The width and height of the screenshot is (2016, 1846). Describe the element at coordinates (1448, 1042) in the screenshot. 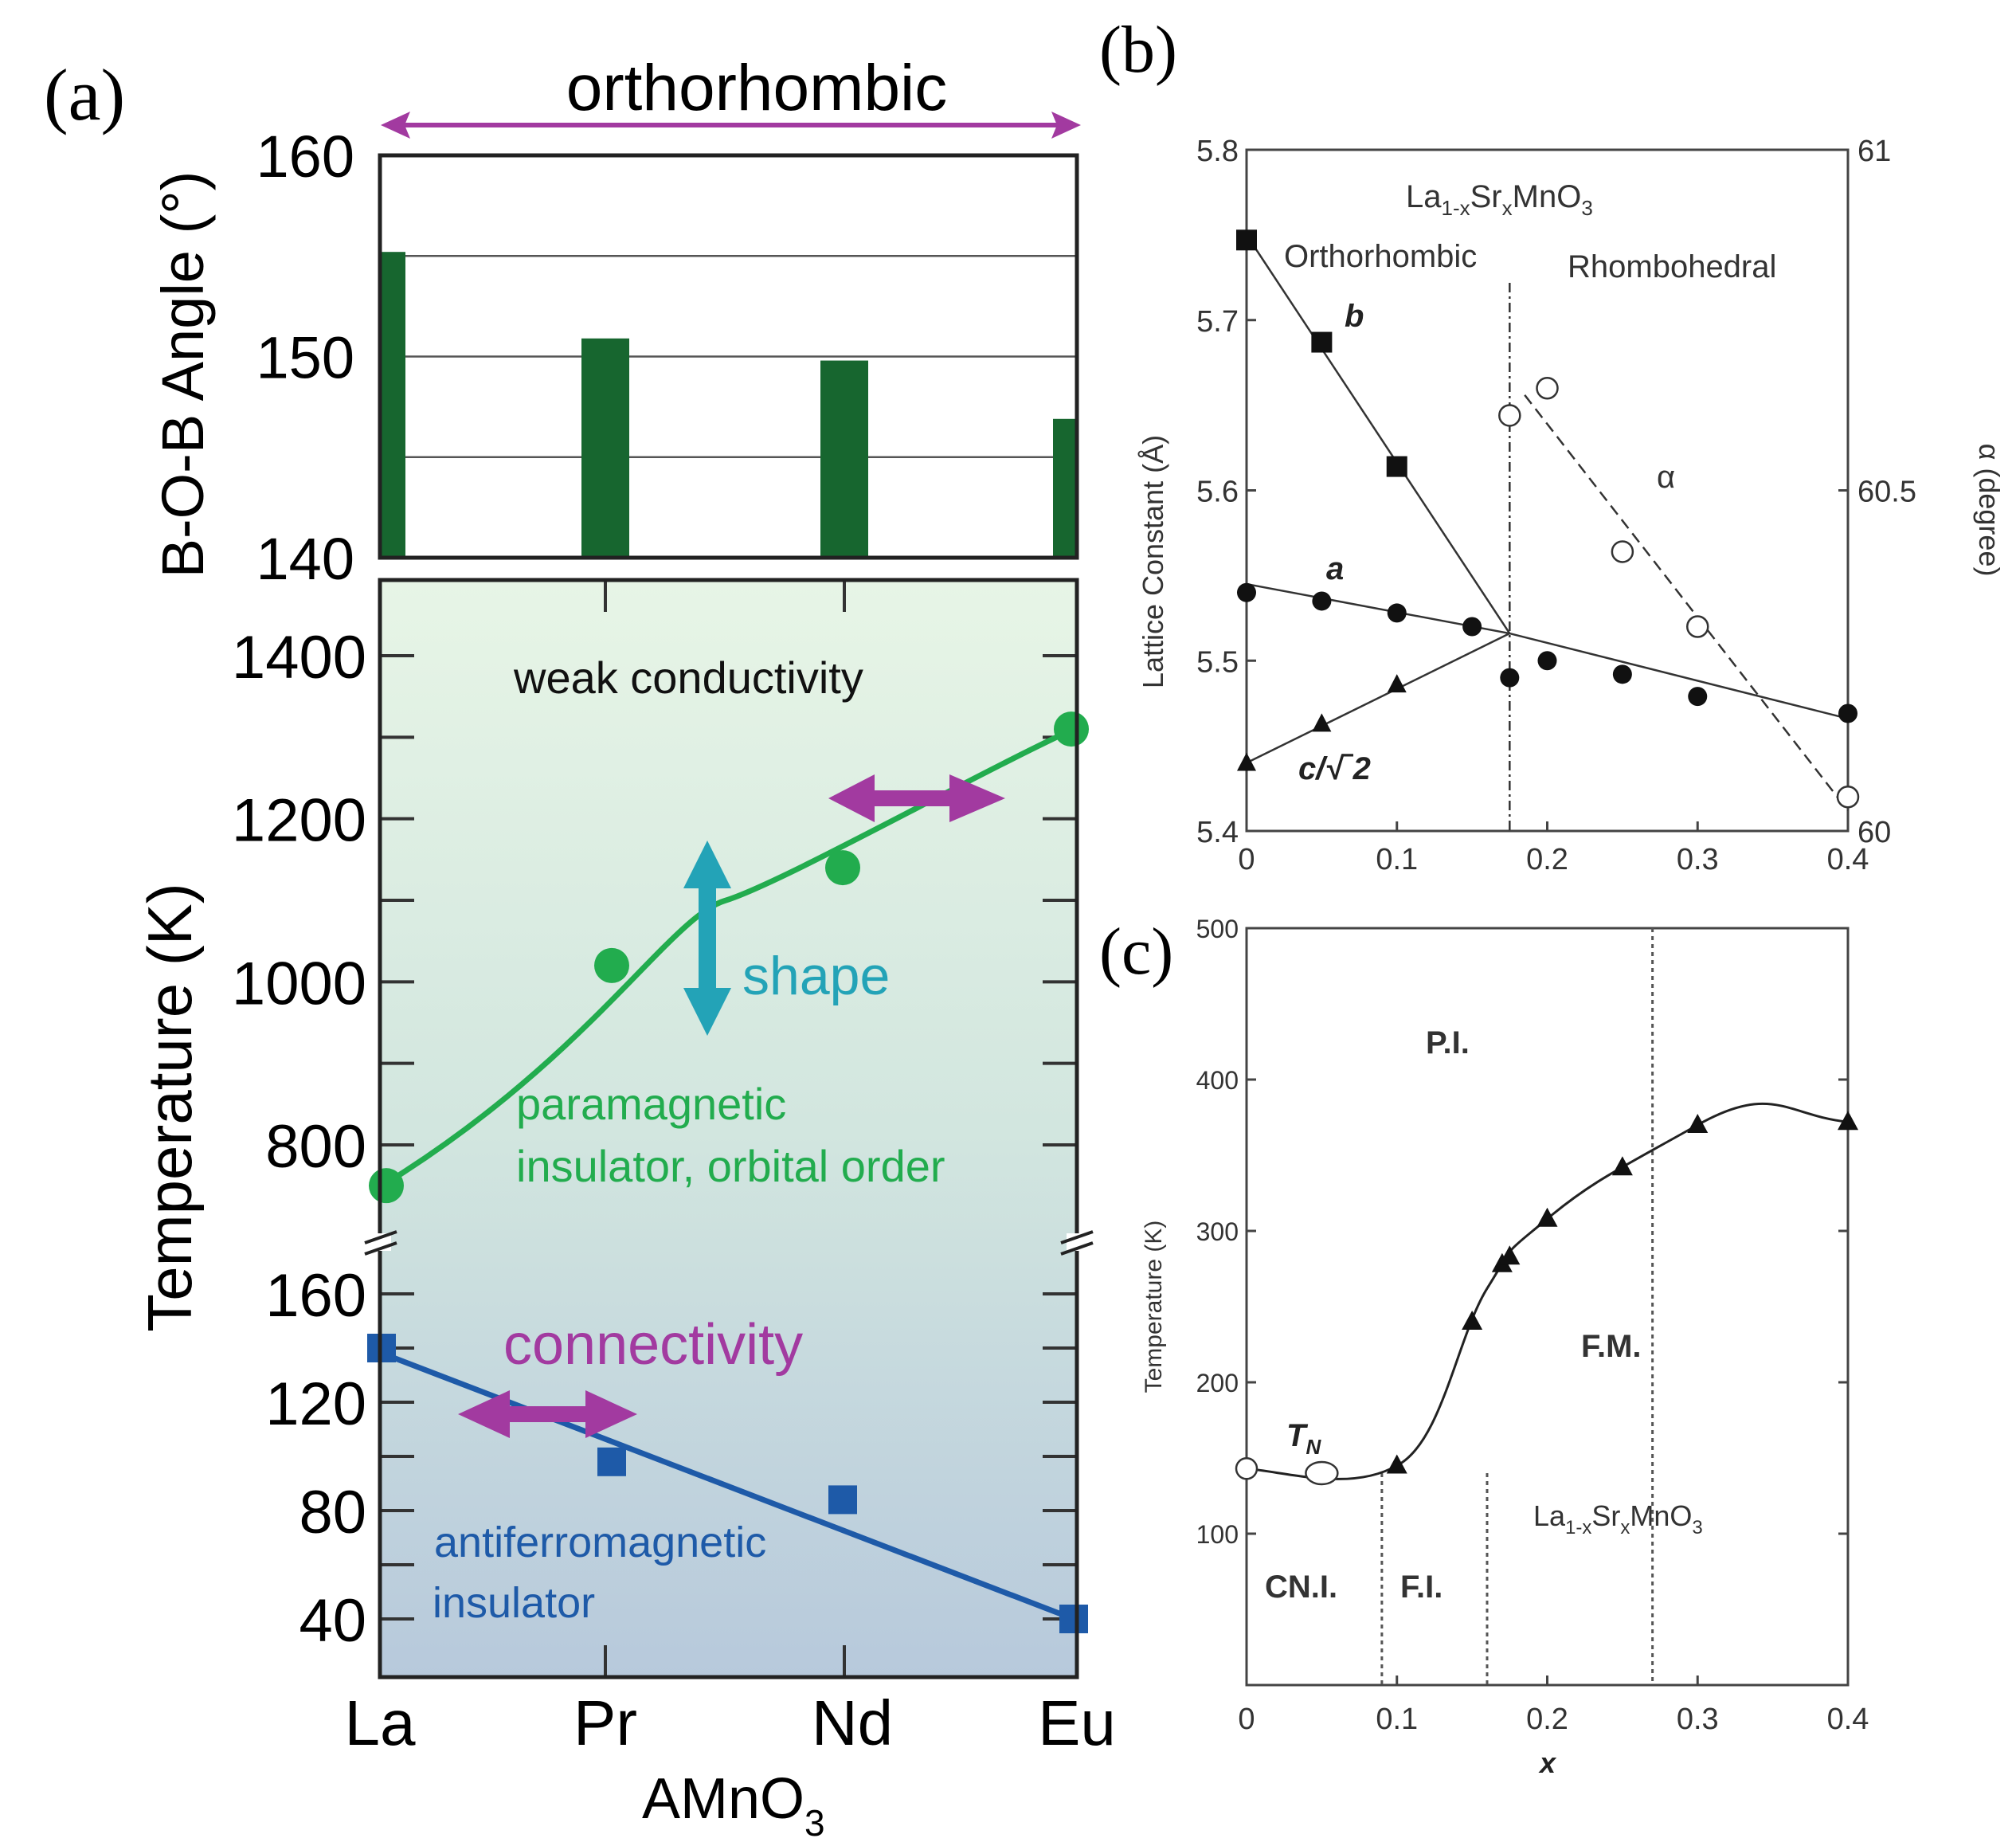

I see `c-pi-label: P.I.` at that location.